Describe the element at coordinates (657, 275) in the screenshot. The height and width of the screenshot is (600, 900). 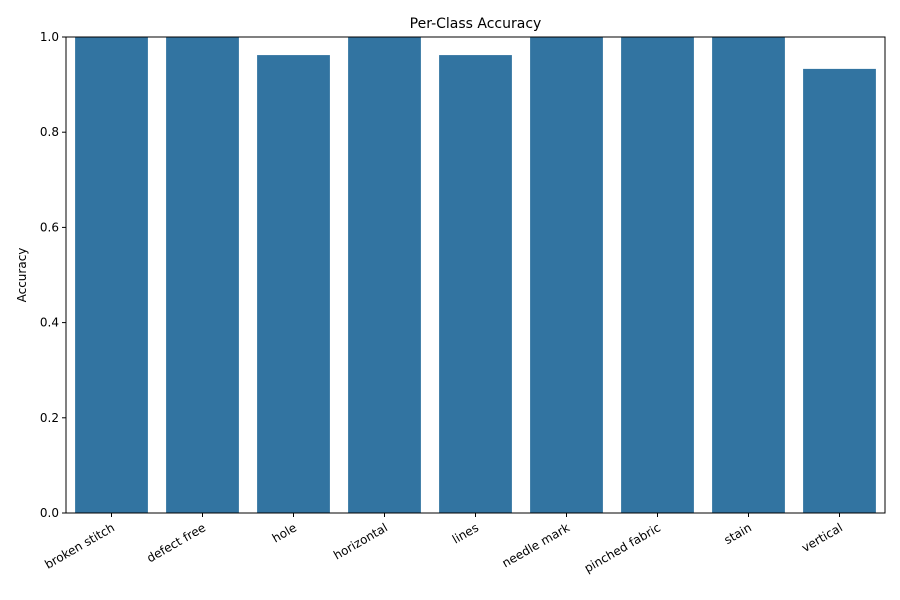
I see `bar-pinched-fabric` at that location.